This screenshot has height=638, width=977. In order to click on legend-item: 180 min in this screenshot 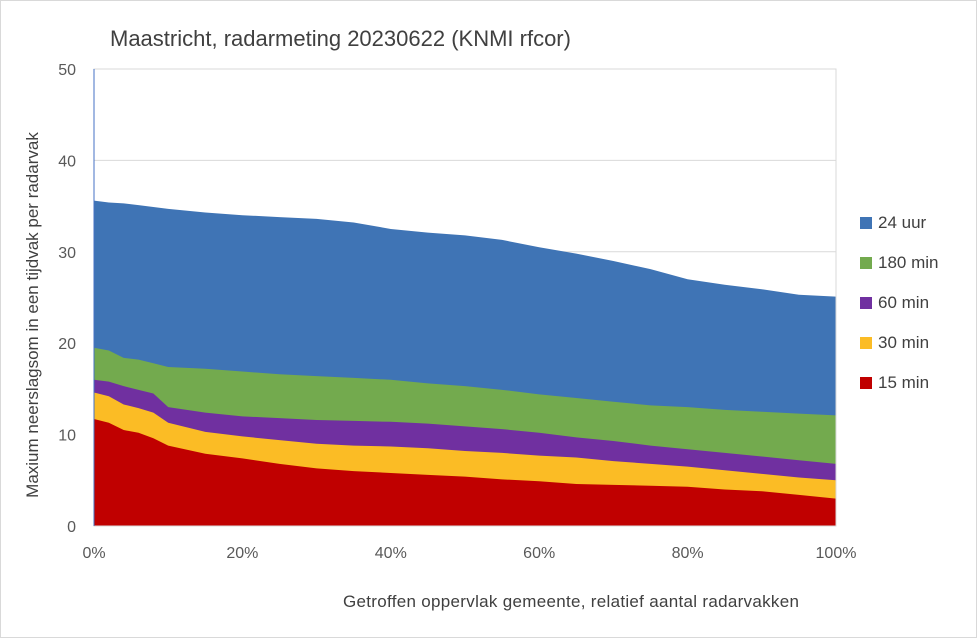, I will do `click(899, 263)`.